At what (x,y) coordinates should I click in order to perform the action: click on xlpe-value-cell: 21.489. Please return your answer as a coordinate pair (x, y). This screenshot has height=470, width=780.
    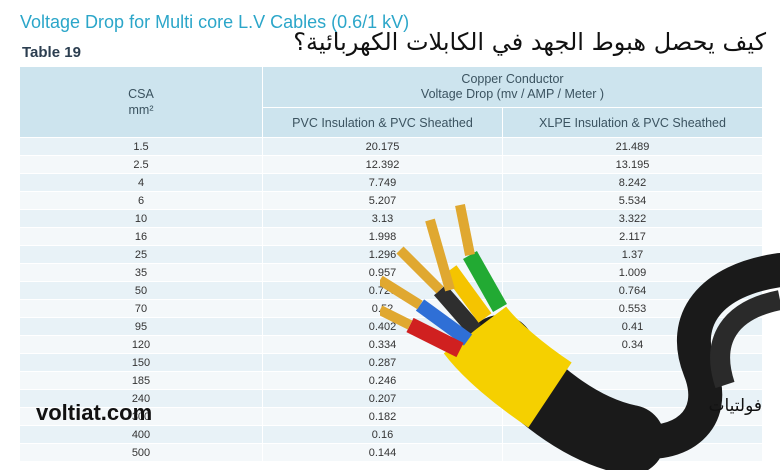
    Looking at the image, I should click on (632, 146).